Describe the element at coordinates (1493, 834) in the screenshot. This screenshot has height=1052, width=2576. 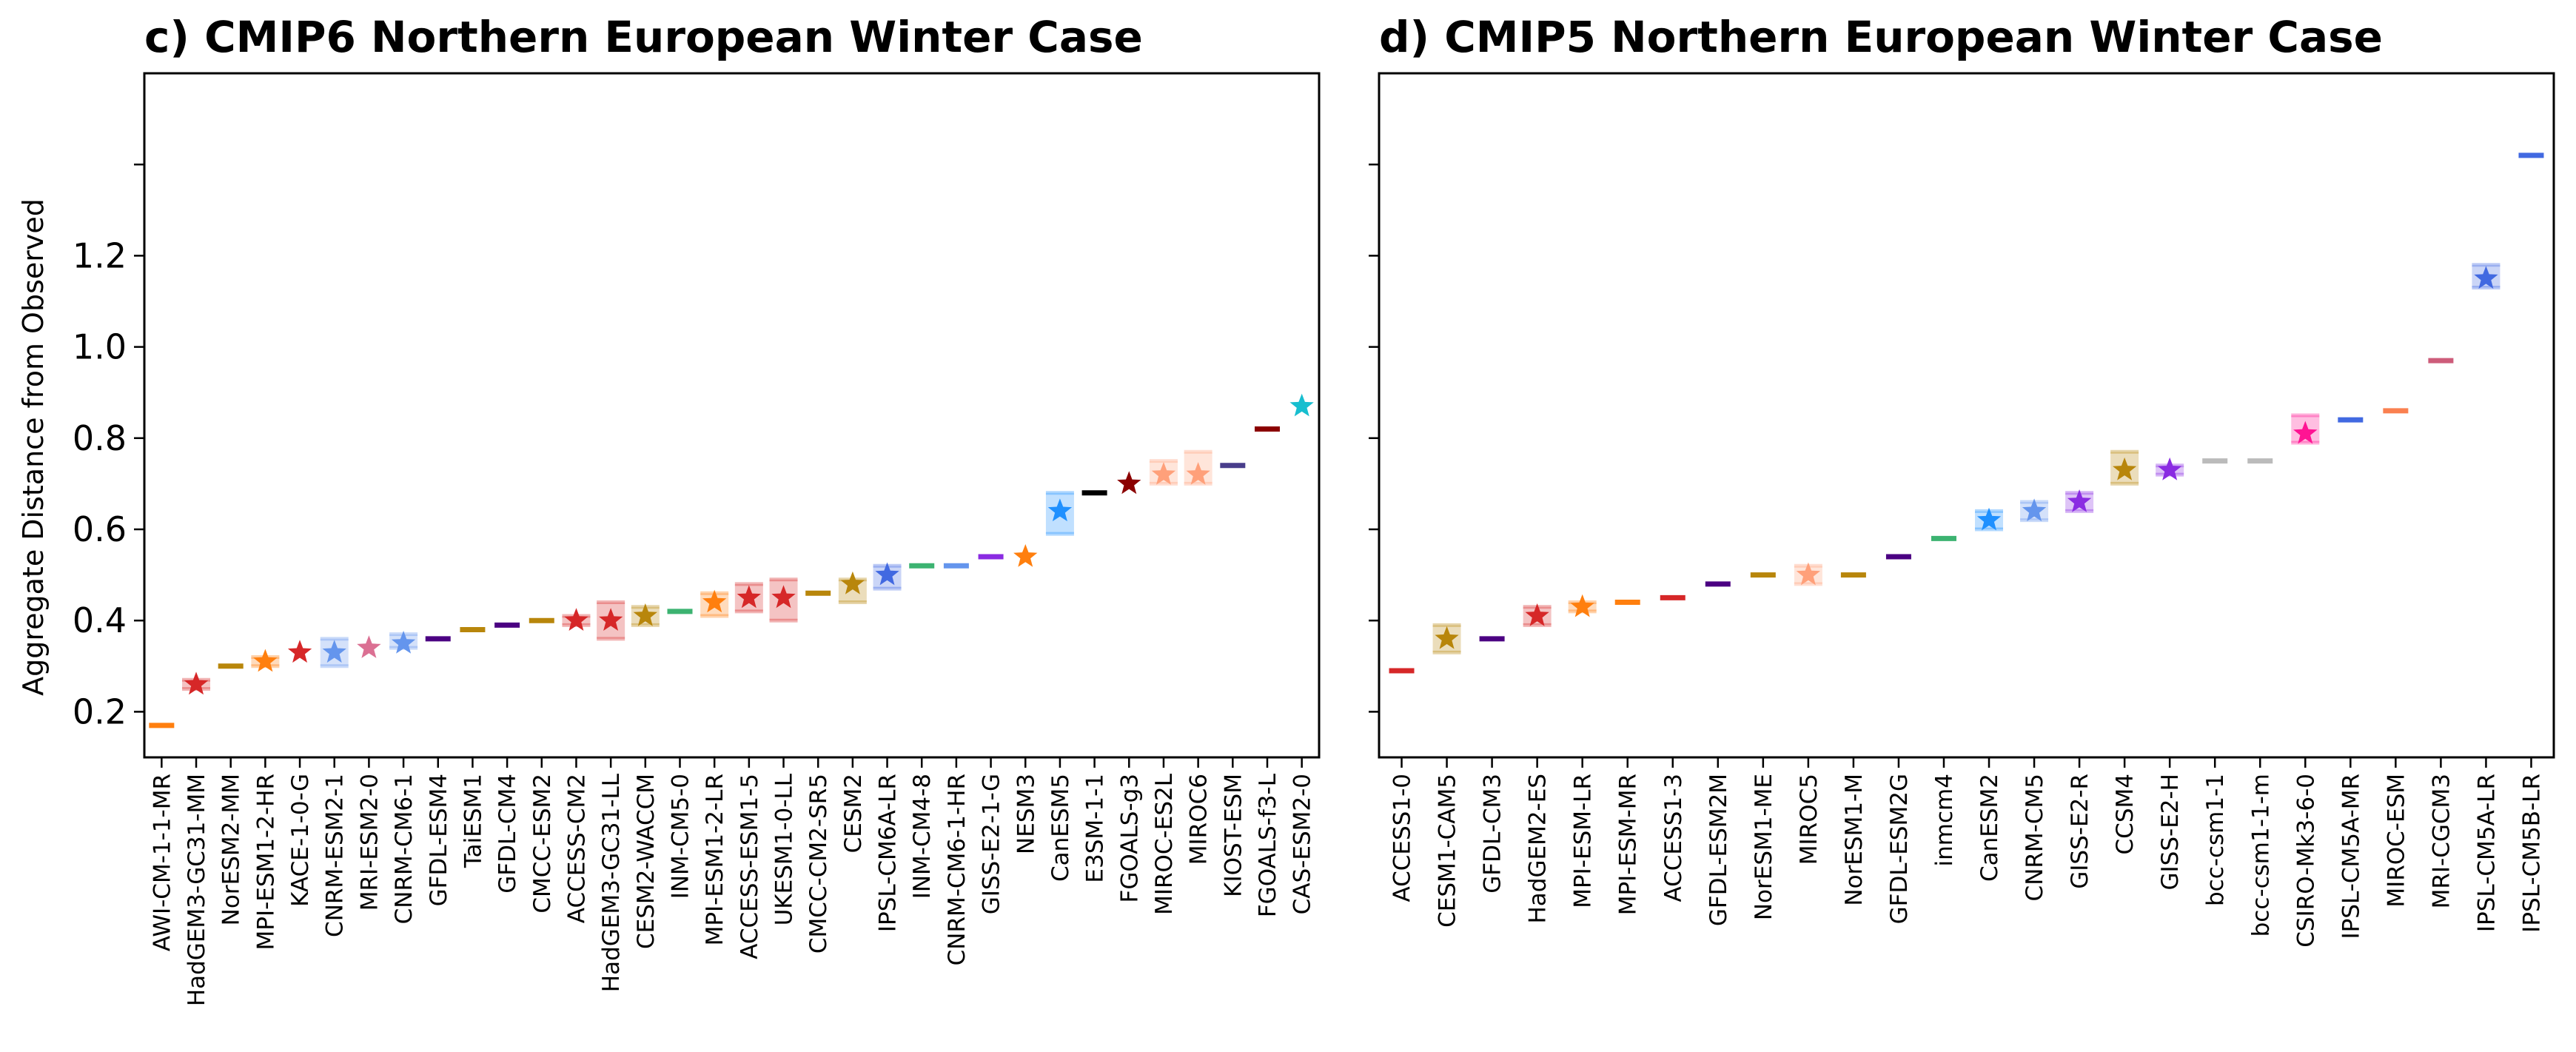
I see `x-tick-label-gfdl-cm3: GFDL-CM3` at that location.